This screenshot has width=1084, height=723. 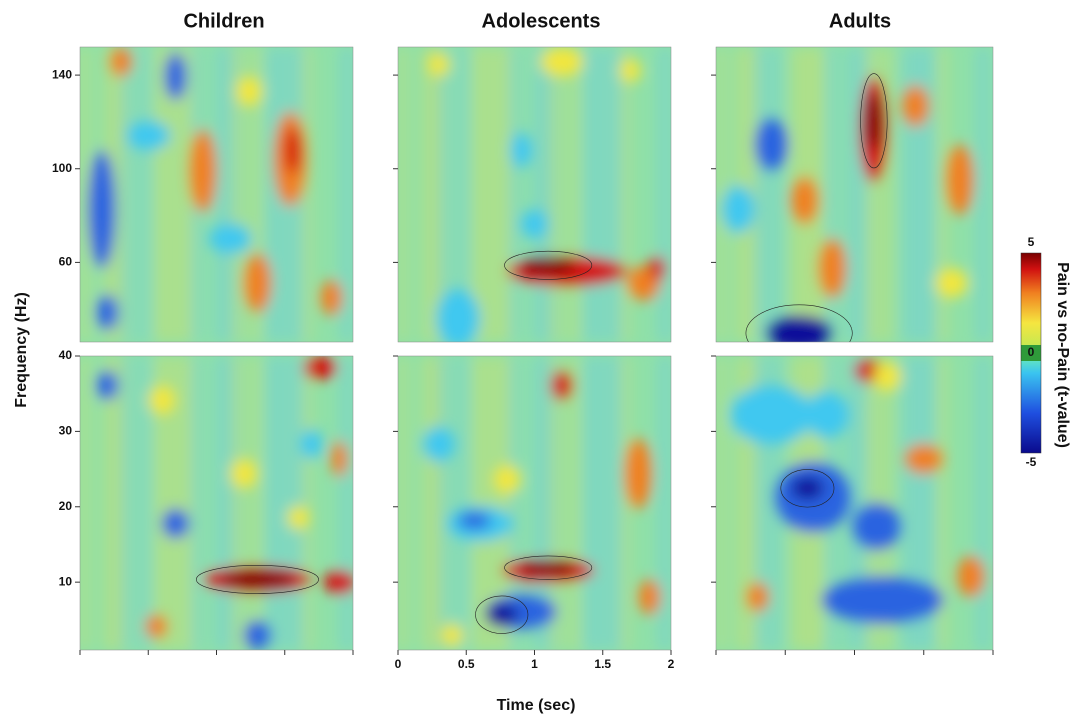 What do you see at coordinates (541, 21) in the screenshot?
I see `panel-title: Adolescents` at bounding box center [541, 21].